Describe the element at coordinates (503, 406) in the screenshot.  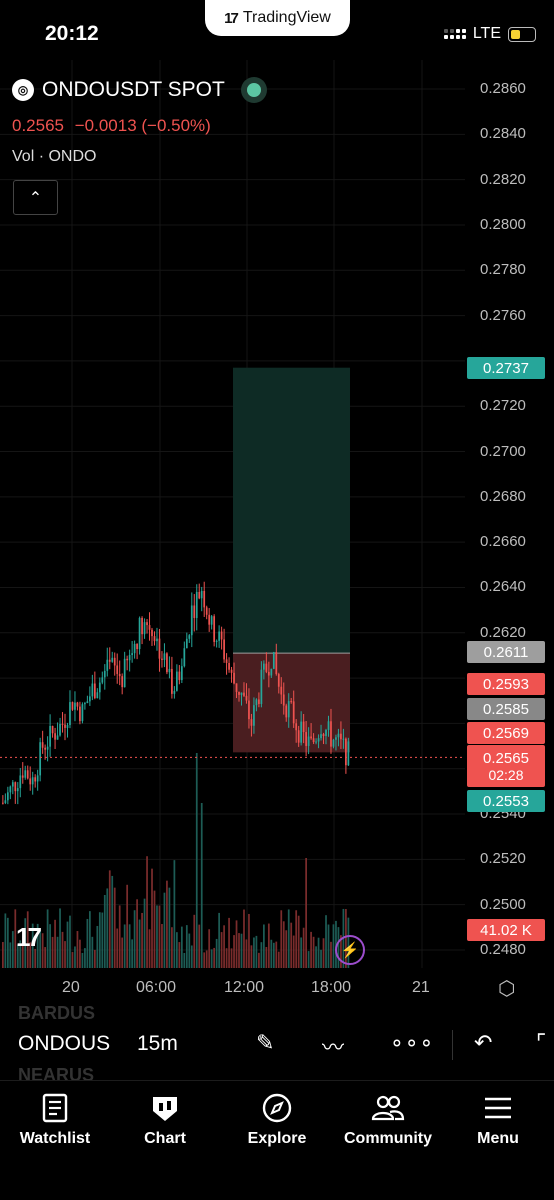
I see `price-axis-label: 0.2720` at that location.